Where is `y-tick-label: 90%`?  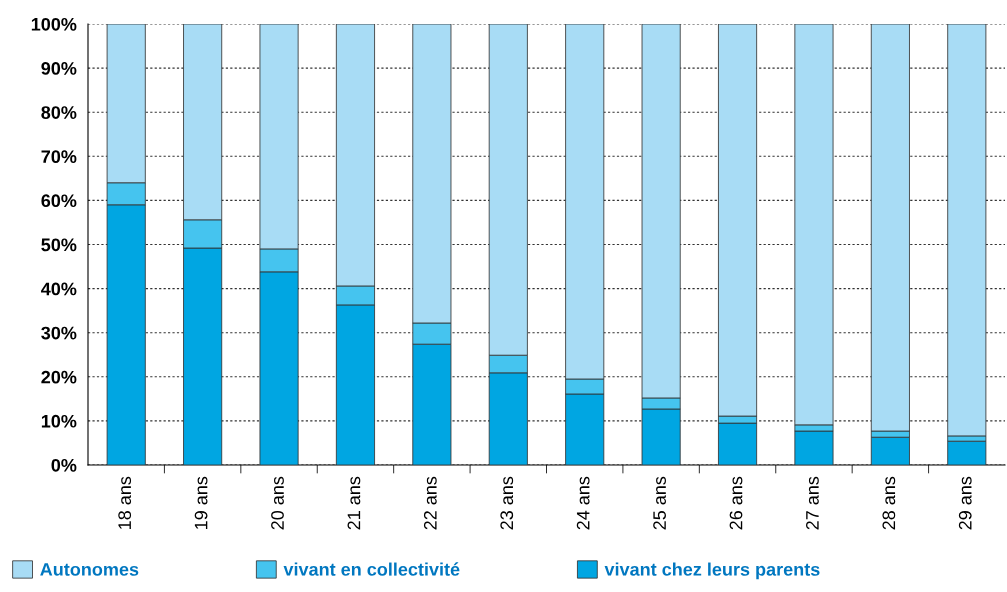
y-tick-label: 90% is located at coordinates (59, 68).